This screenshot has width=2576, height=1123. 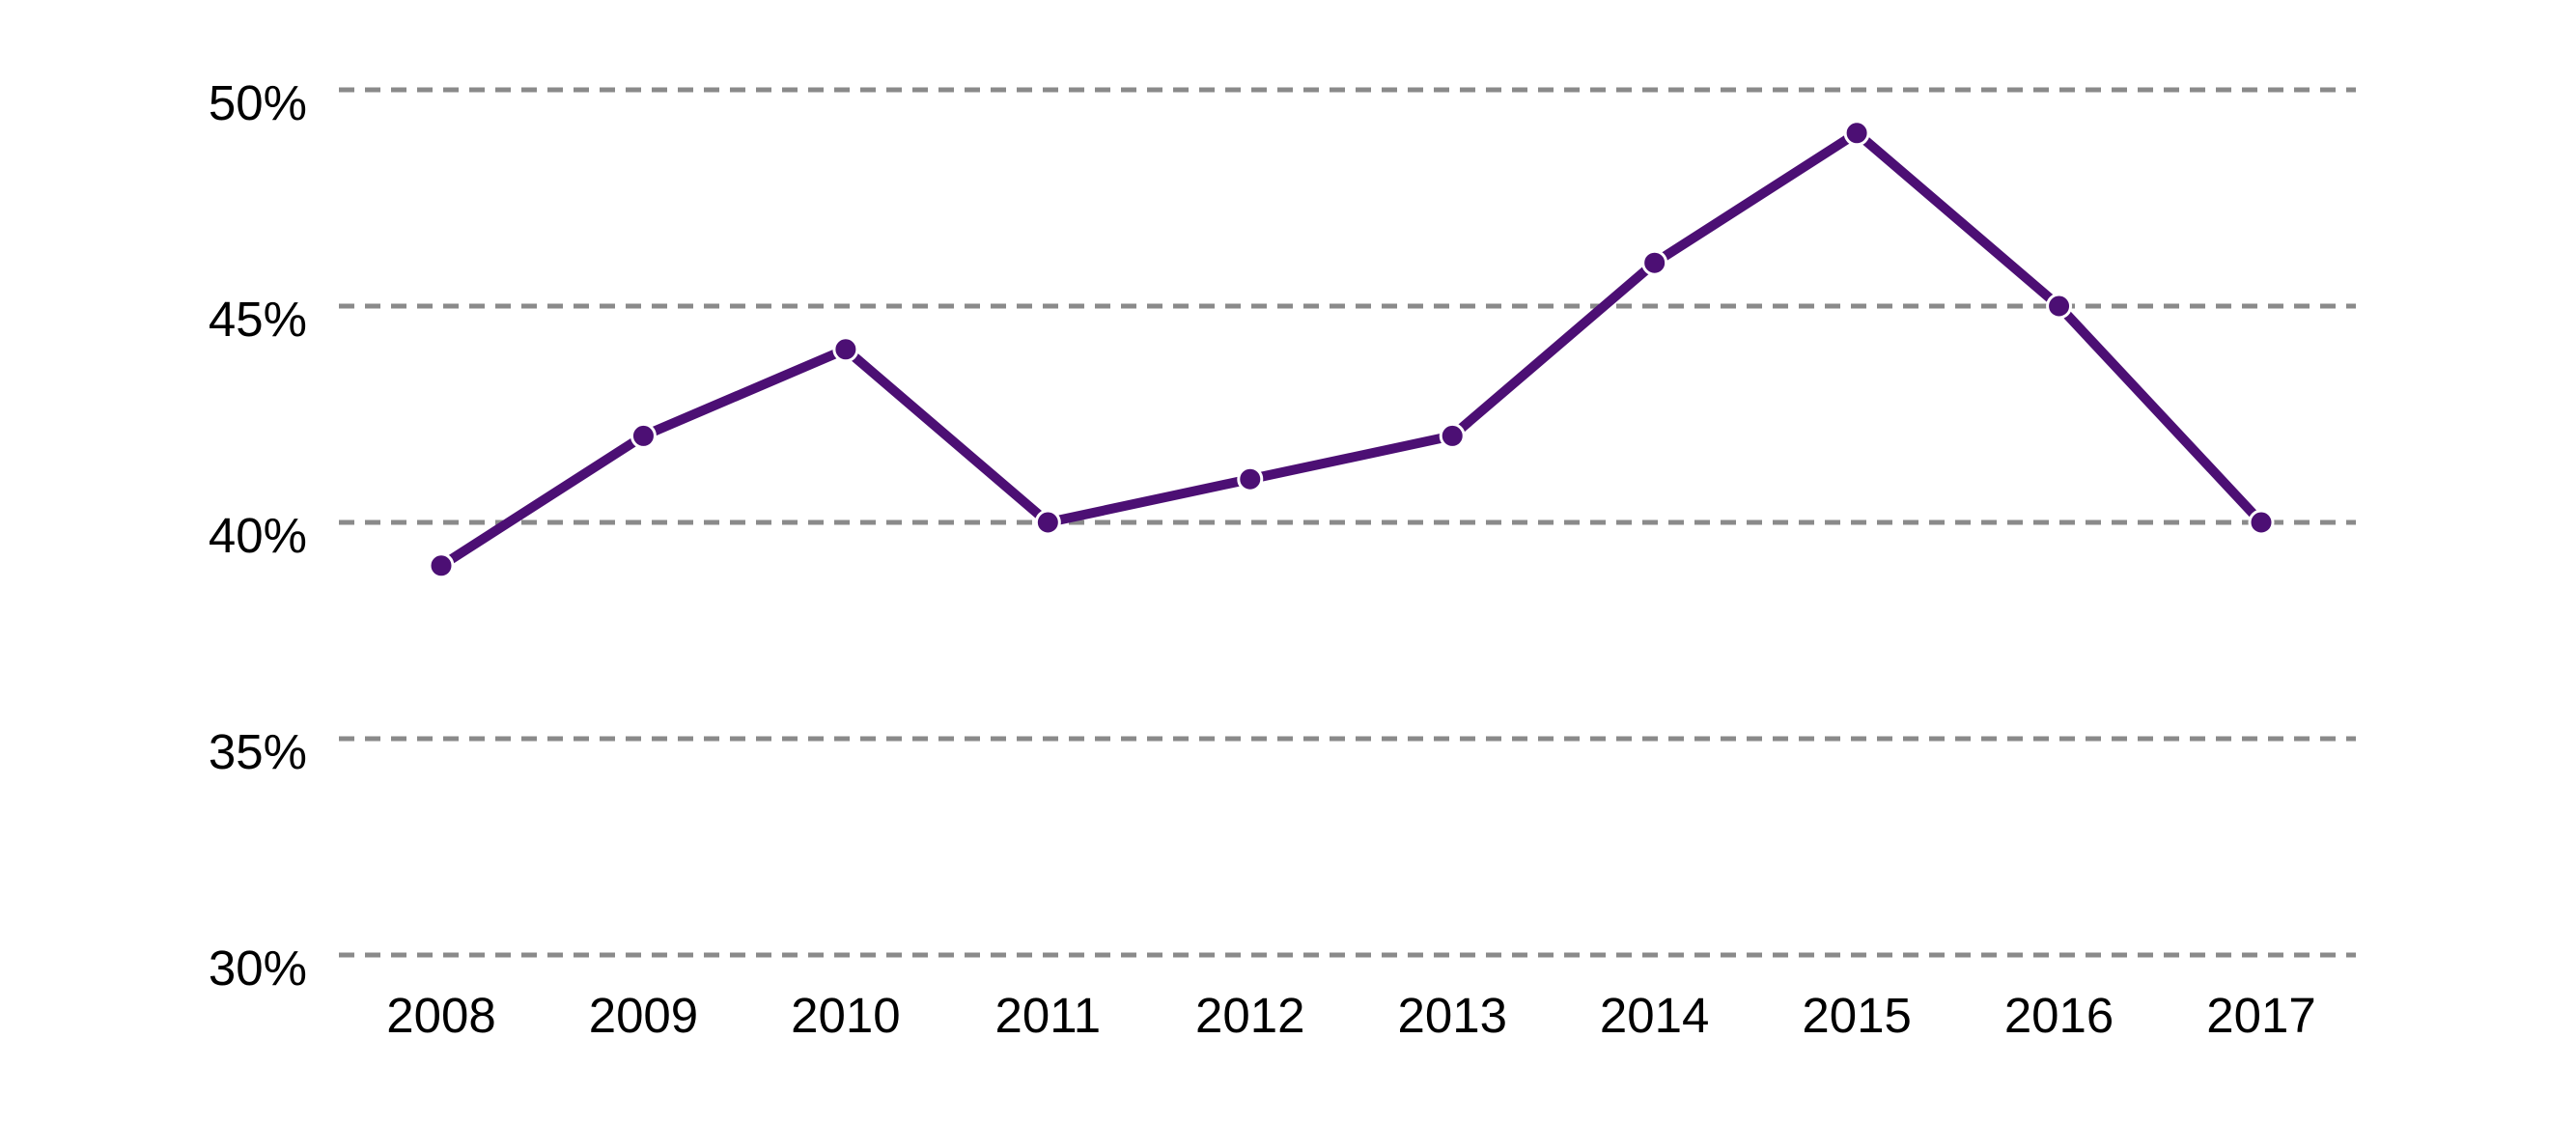 What do you see at coordinates (2261, 1015) in the screenshot?
I see `x-axis-tick-label-2017: 2017` at bounding box center [2261, 1015].